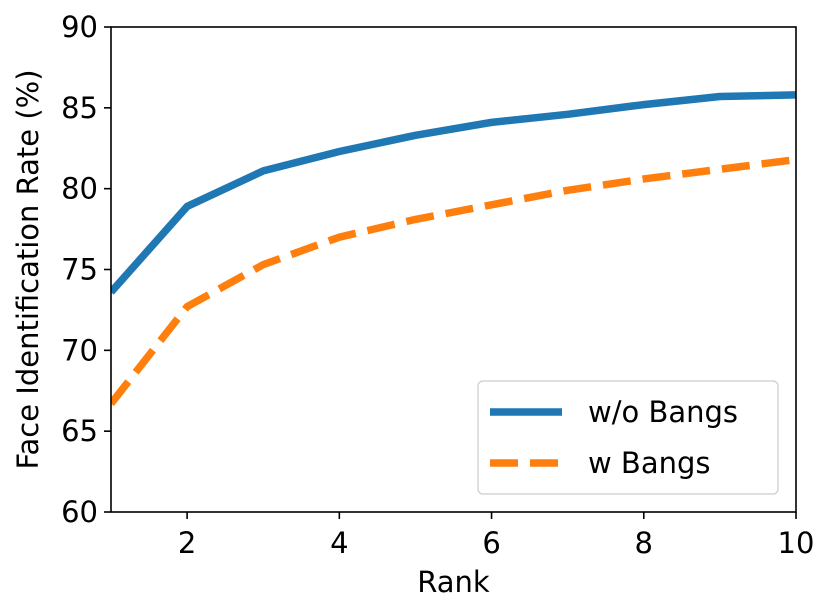 The image size is (831, 612). I want to click on x-axis-label: Rank, so click(453, 582).